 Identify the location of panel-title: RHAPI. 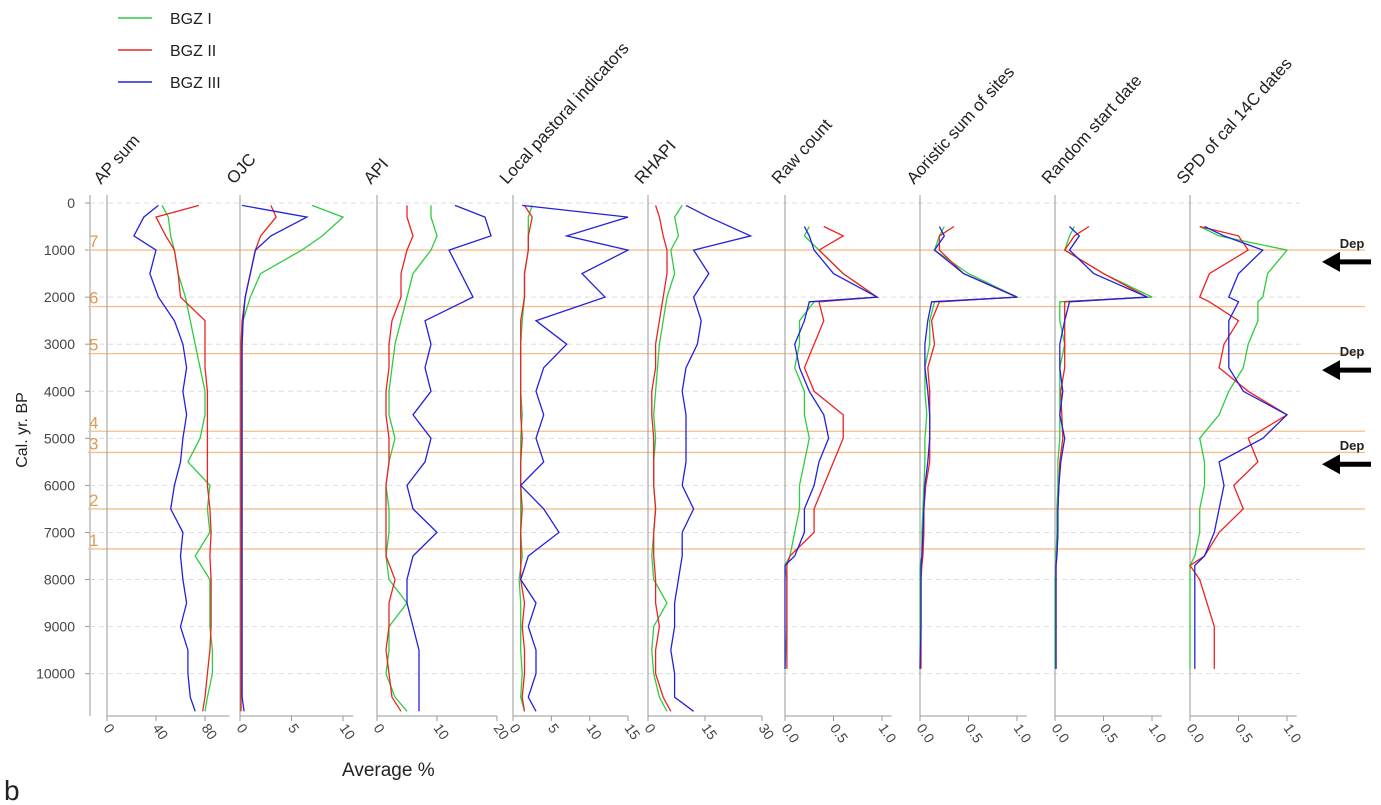
(655, 161).